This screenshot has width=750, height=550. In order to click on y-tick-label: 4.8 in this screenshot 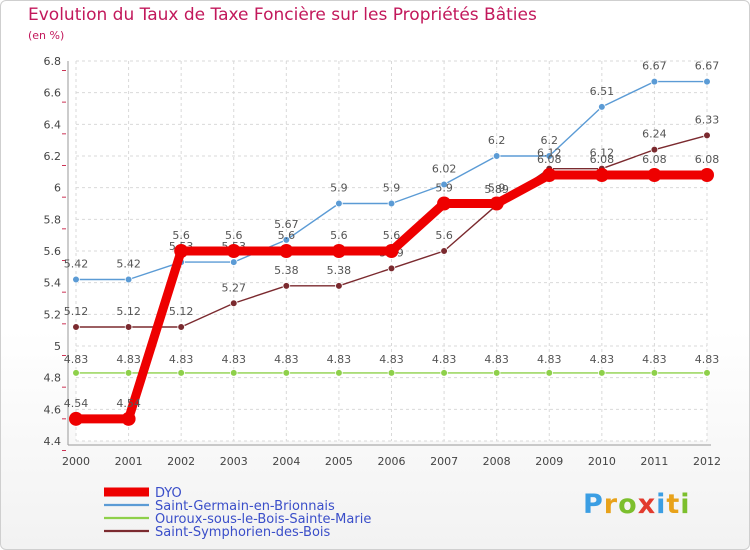, I will do `click(53, 378)`.